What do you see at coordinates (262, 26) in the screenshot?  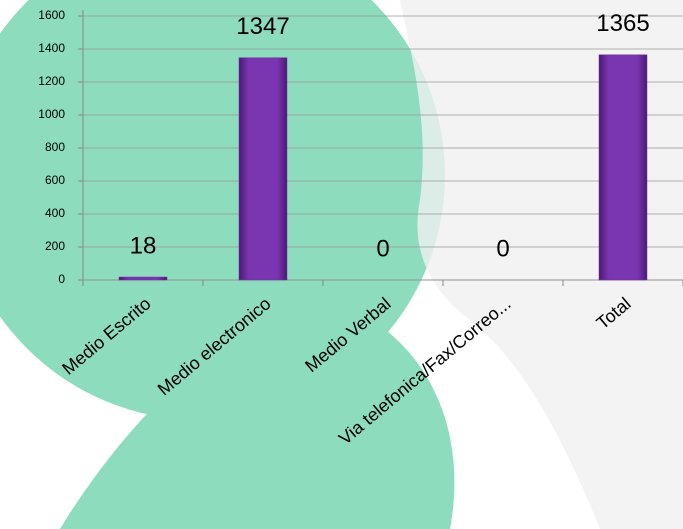 I see `value-label: 1347` at bounding box center [262, 26].